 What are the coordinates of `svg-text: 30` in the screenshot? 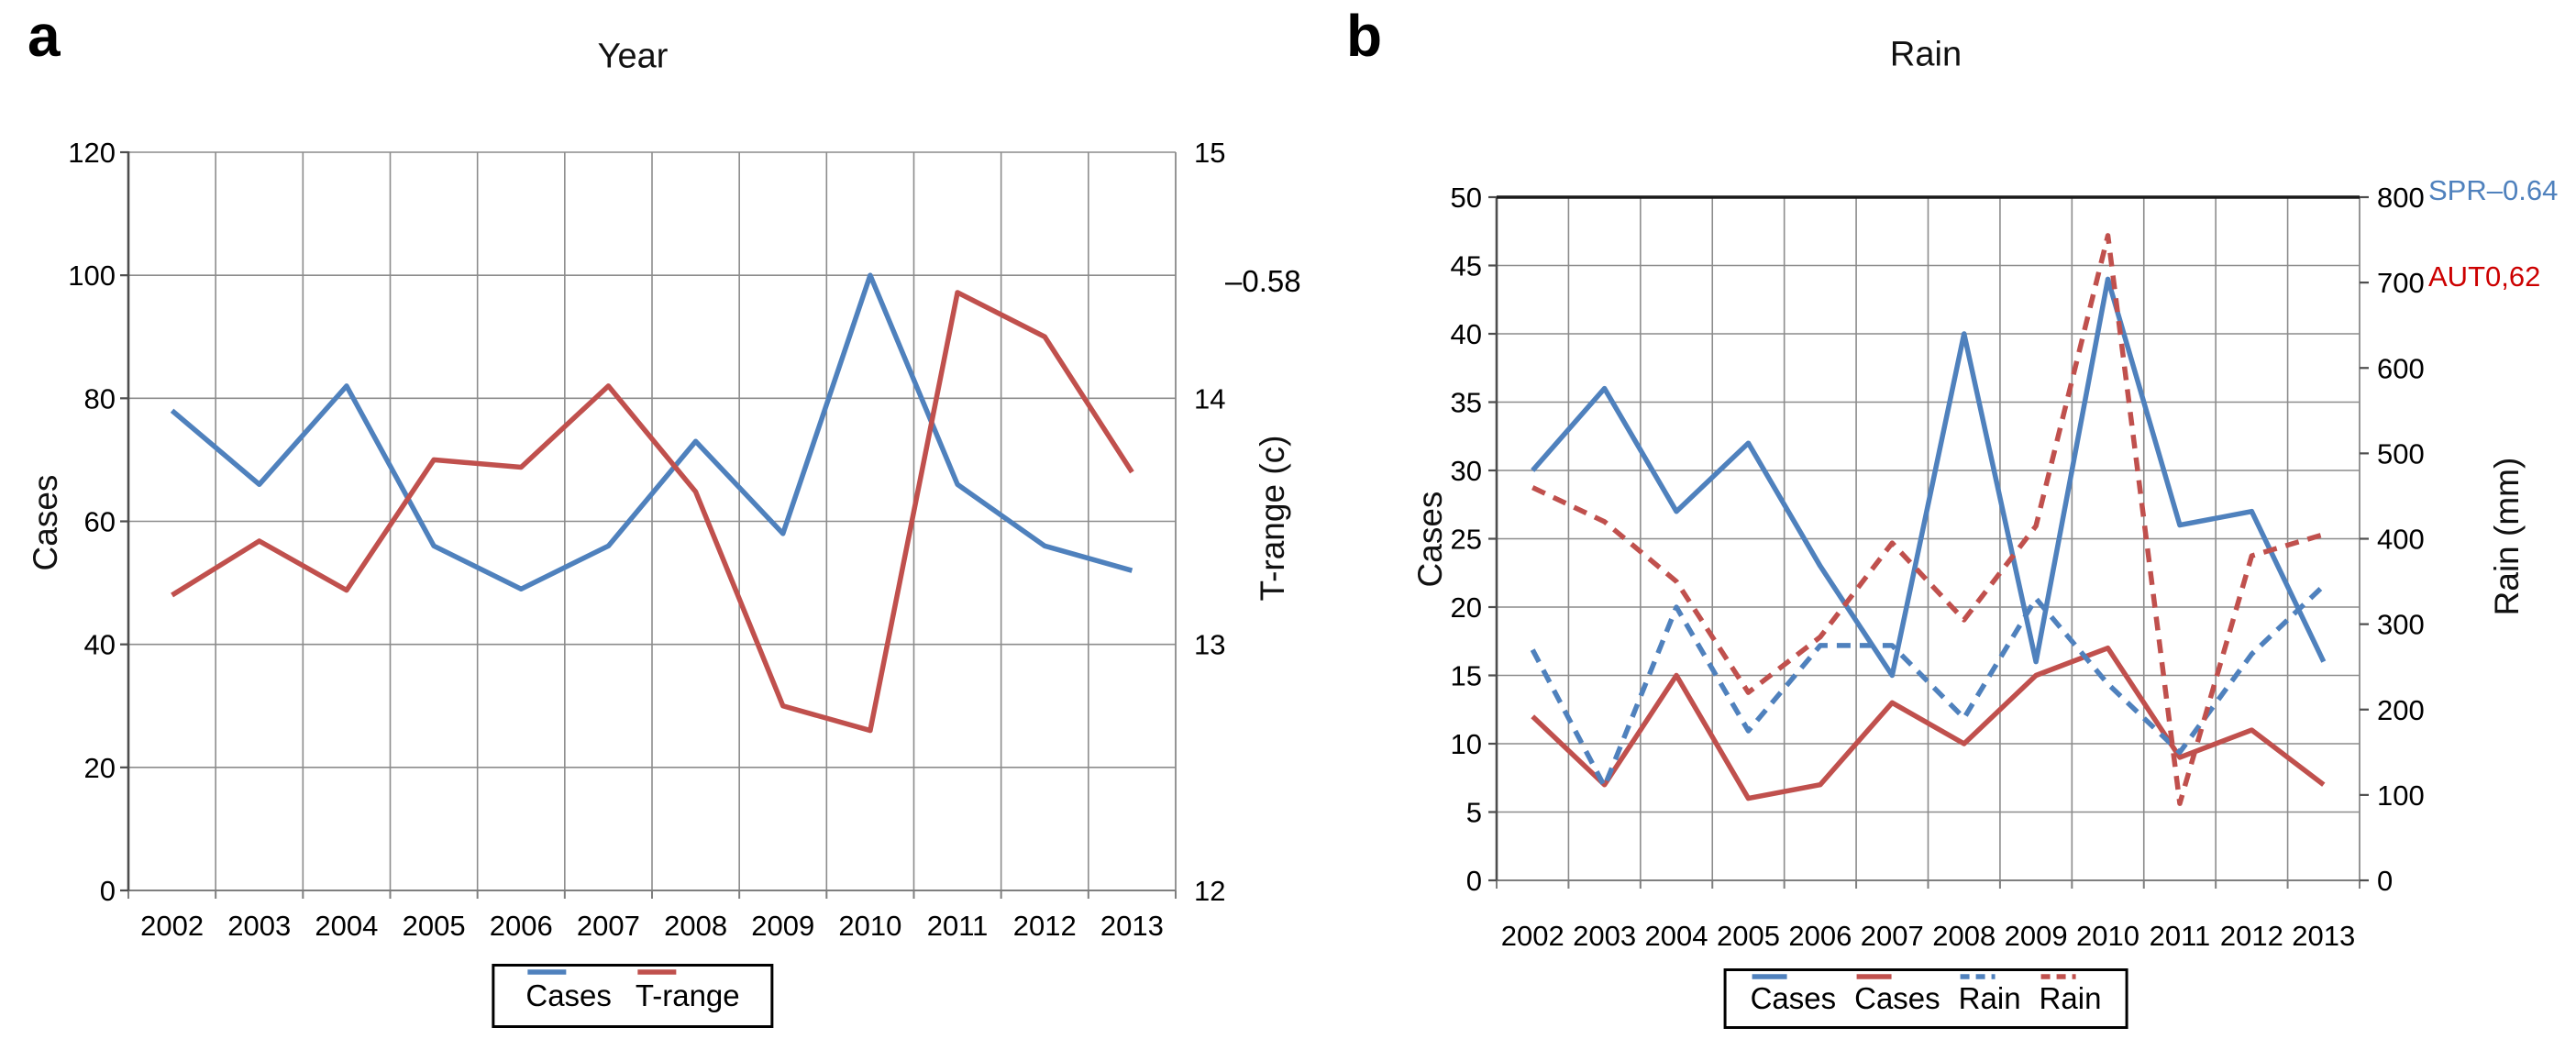 It's located at (1466, 471).